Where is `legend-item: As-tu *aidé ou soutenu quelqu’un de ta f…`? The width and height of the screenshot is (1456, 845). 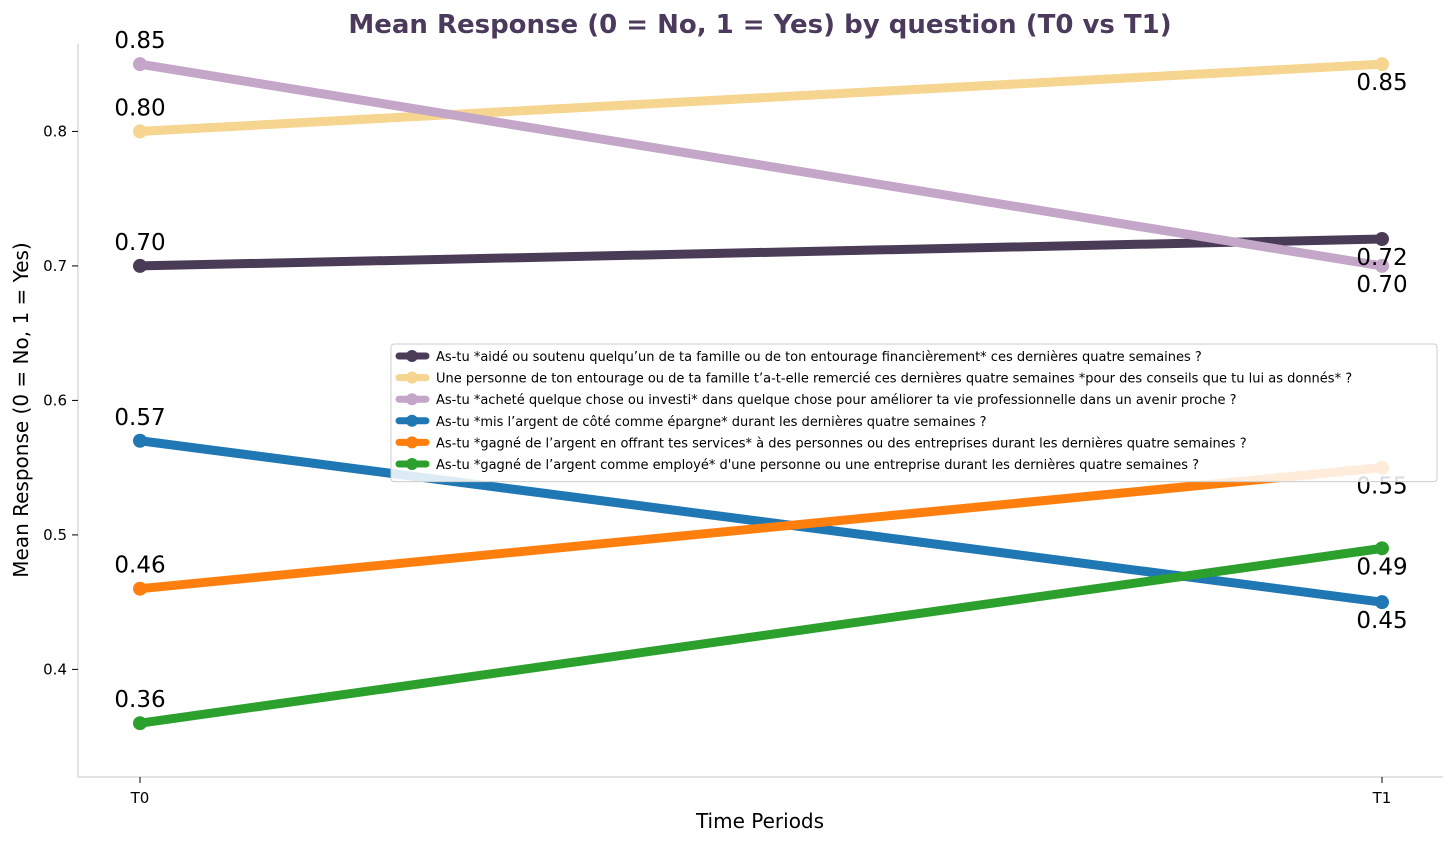
legend-item: As-tu *aidé ou soutenu quelqu’un de ta f… is located at coordinates (798, 357).